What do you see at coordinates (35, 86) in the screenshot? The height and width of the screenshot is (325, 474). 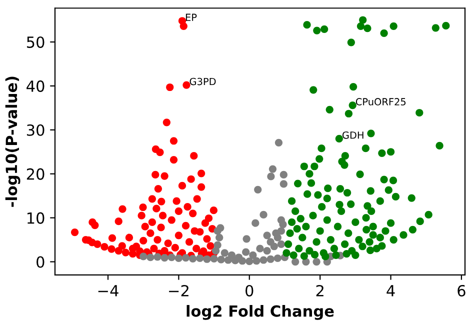 I see `y-tick-label: 40` at bounding box center [35, 86].